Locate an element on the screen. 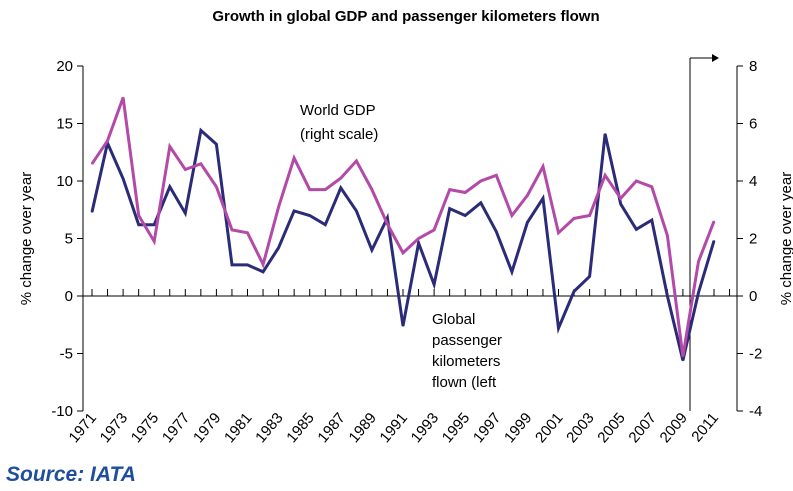  right-tick-label: 4 is located at coordinates (753, 181).